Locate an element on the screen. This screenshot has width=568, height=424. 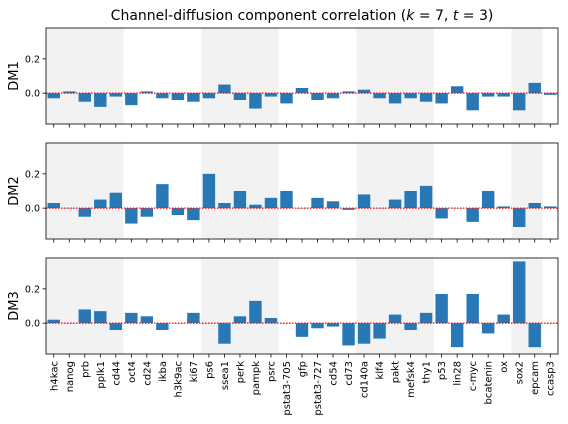
bar-dm1-epcam is located at coordinates (534, 88).